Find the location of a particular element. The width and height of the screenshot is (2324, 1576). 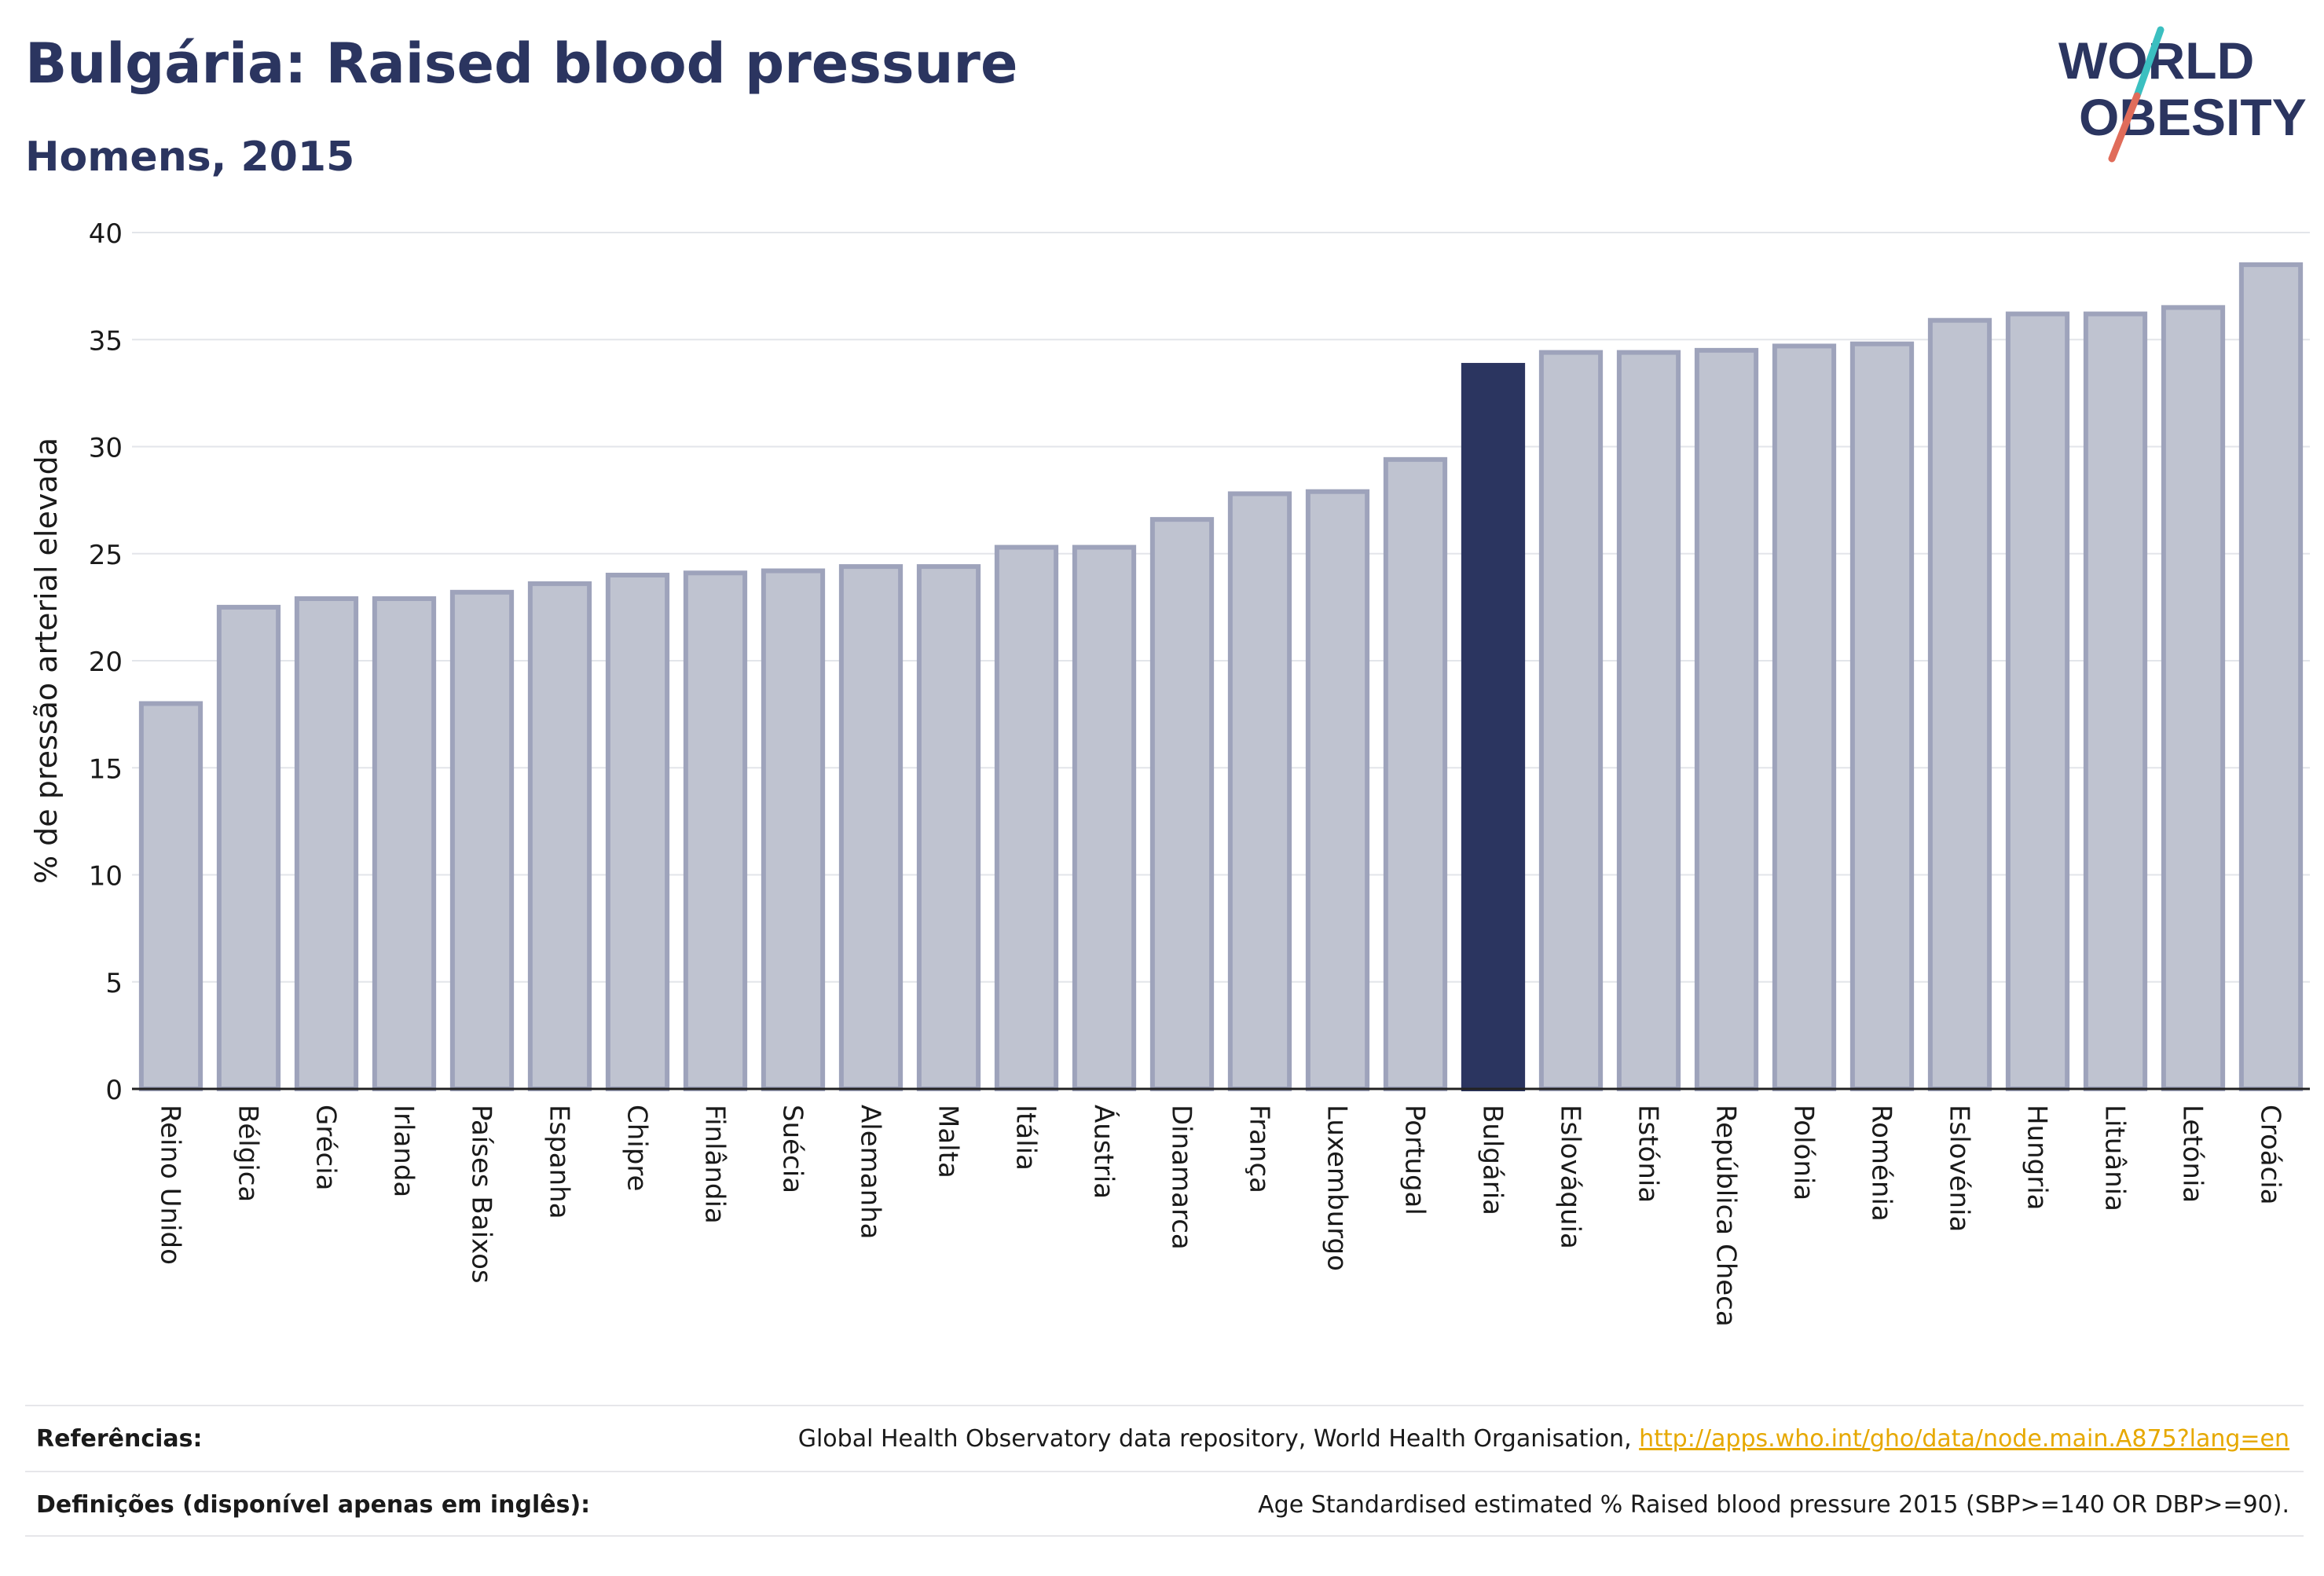

logo-slash-teal is located at coordinates (2149, 63).